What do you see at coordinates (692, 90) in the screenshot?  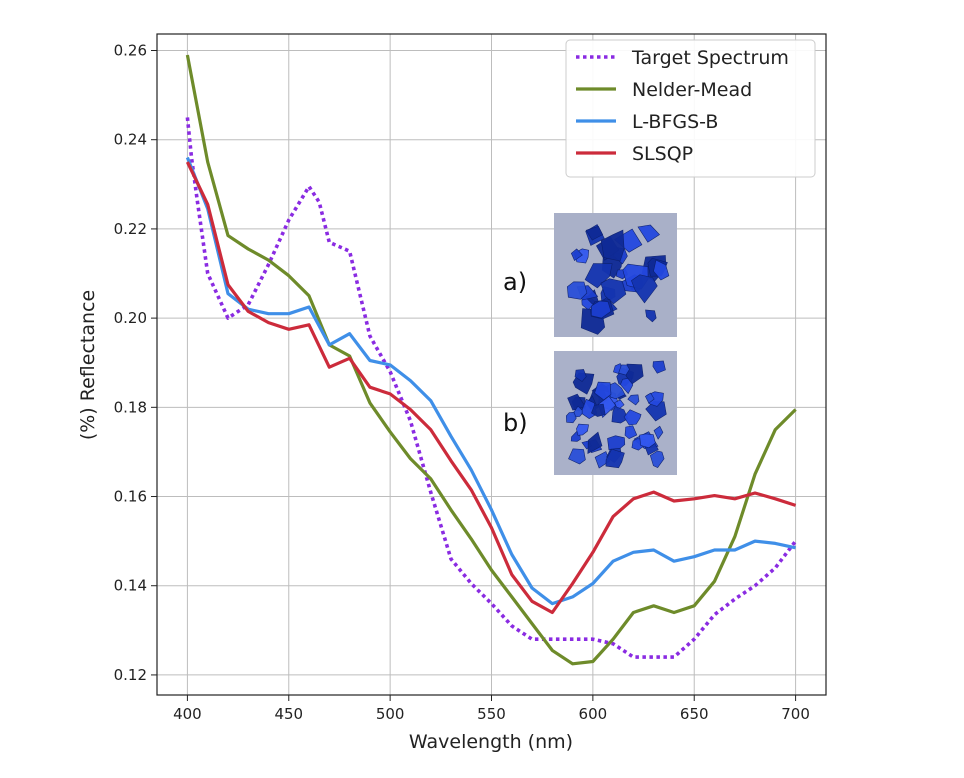 I see `legend-label: Nelder-Mead` at bounding box center [692, 90].